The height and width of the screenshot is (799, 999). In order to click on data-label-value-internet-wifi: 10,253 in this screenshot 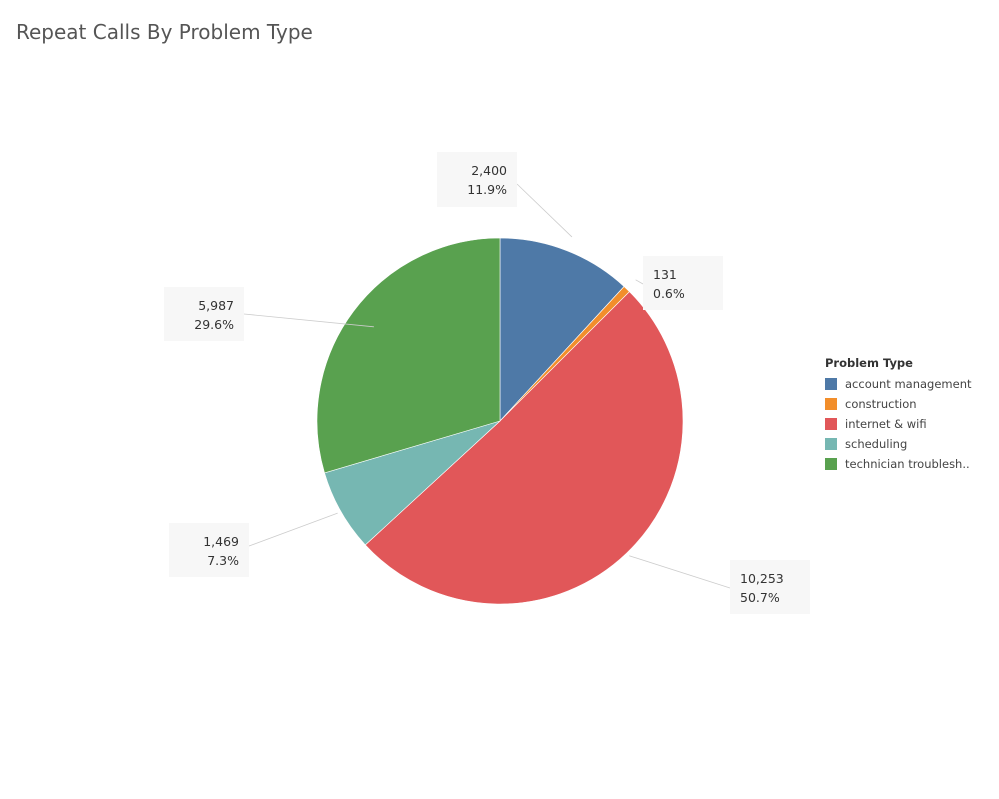, I will do `click(762, 578)`.